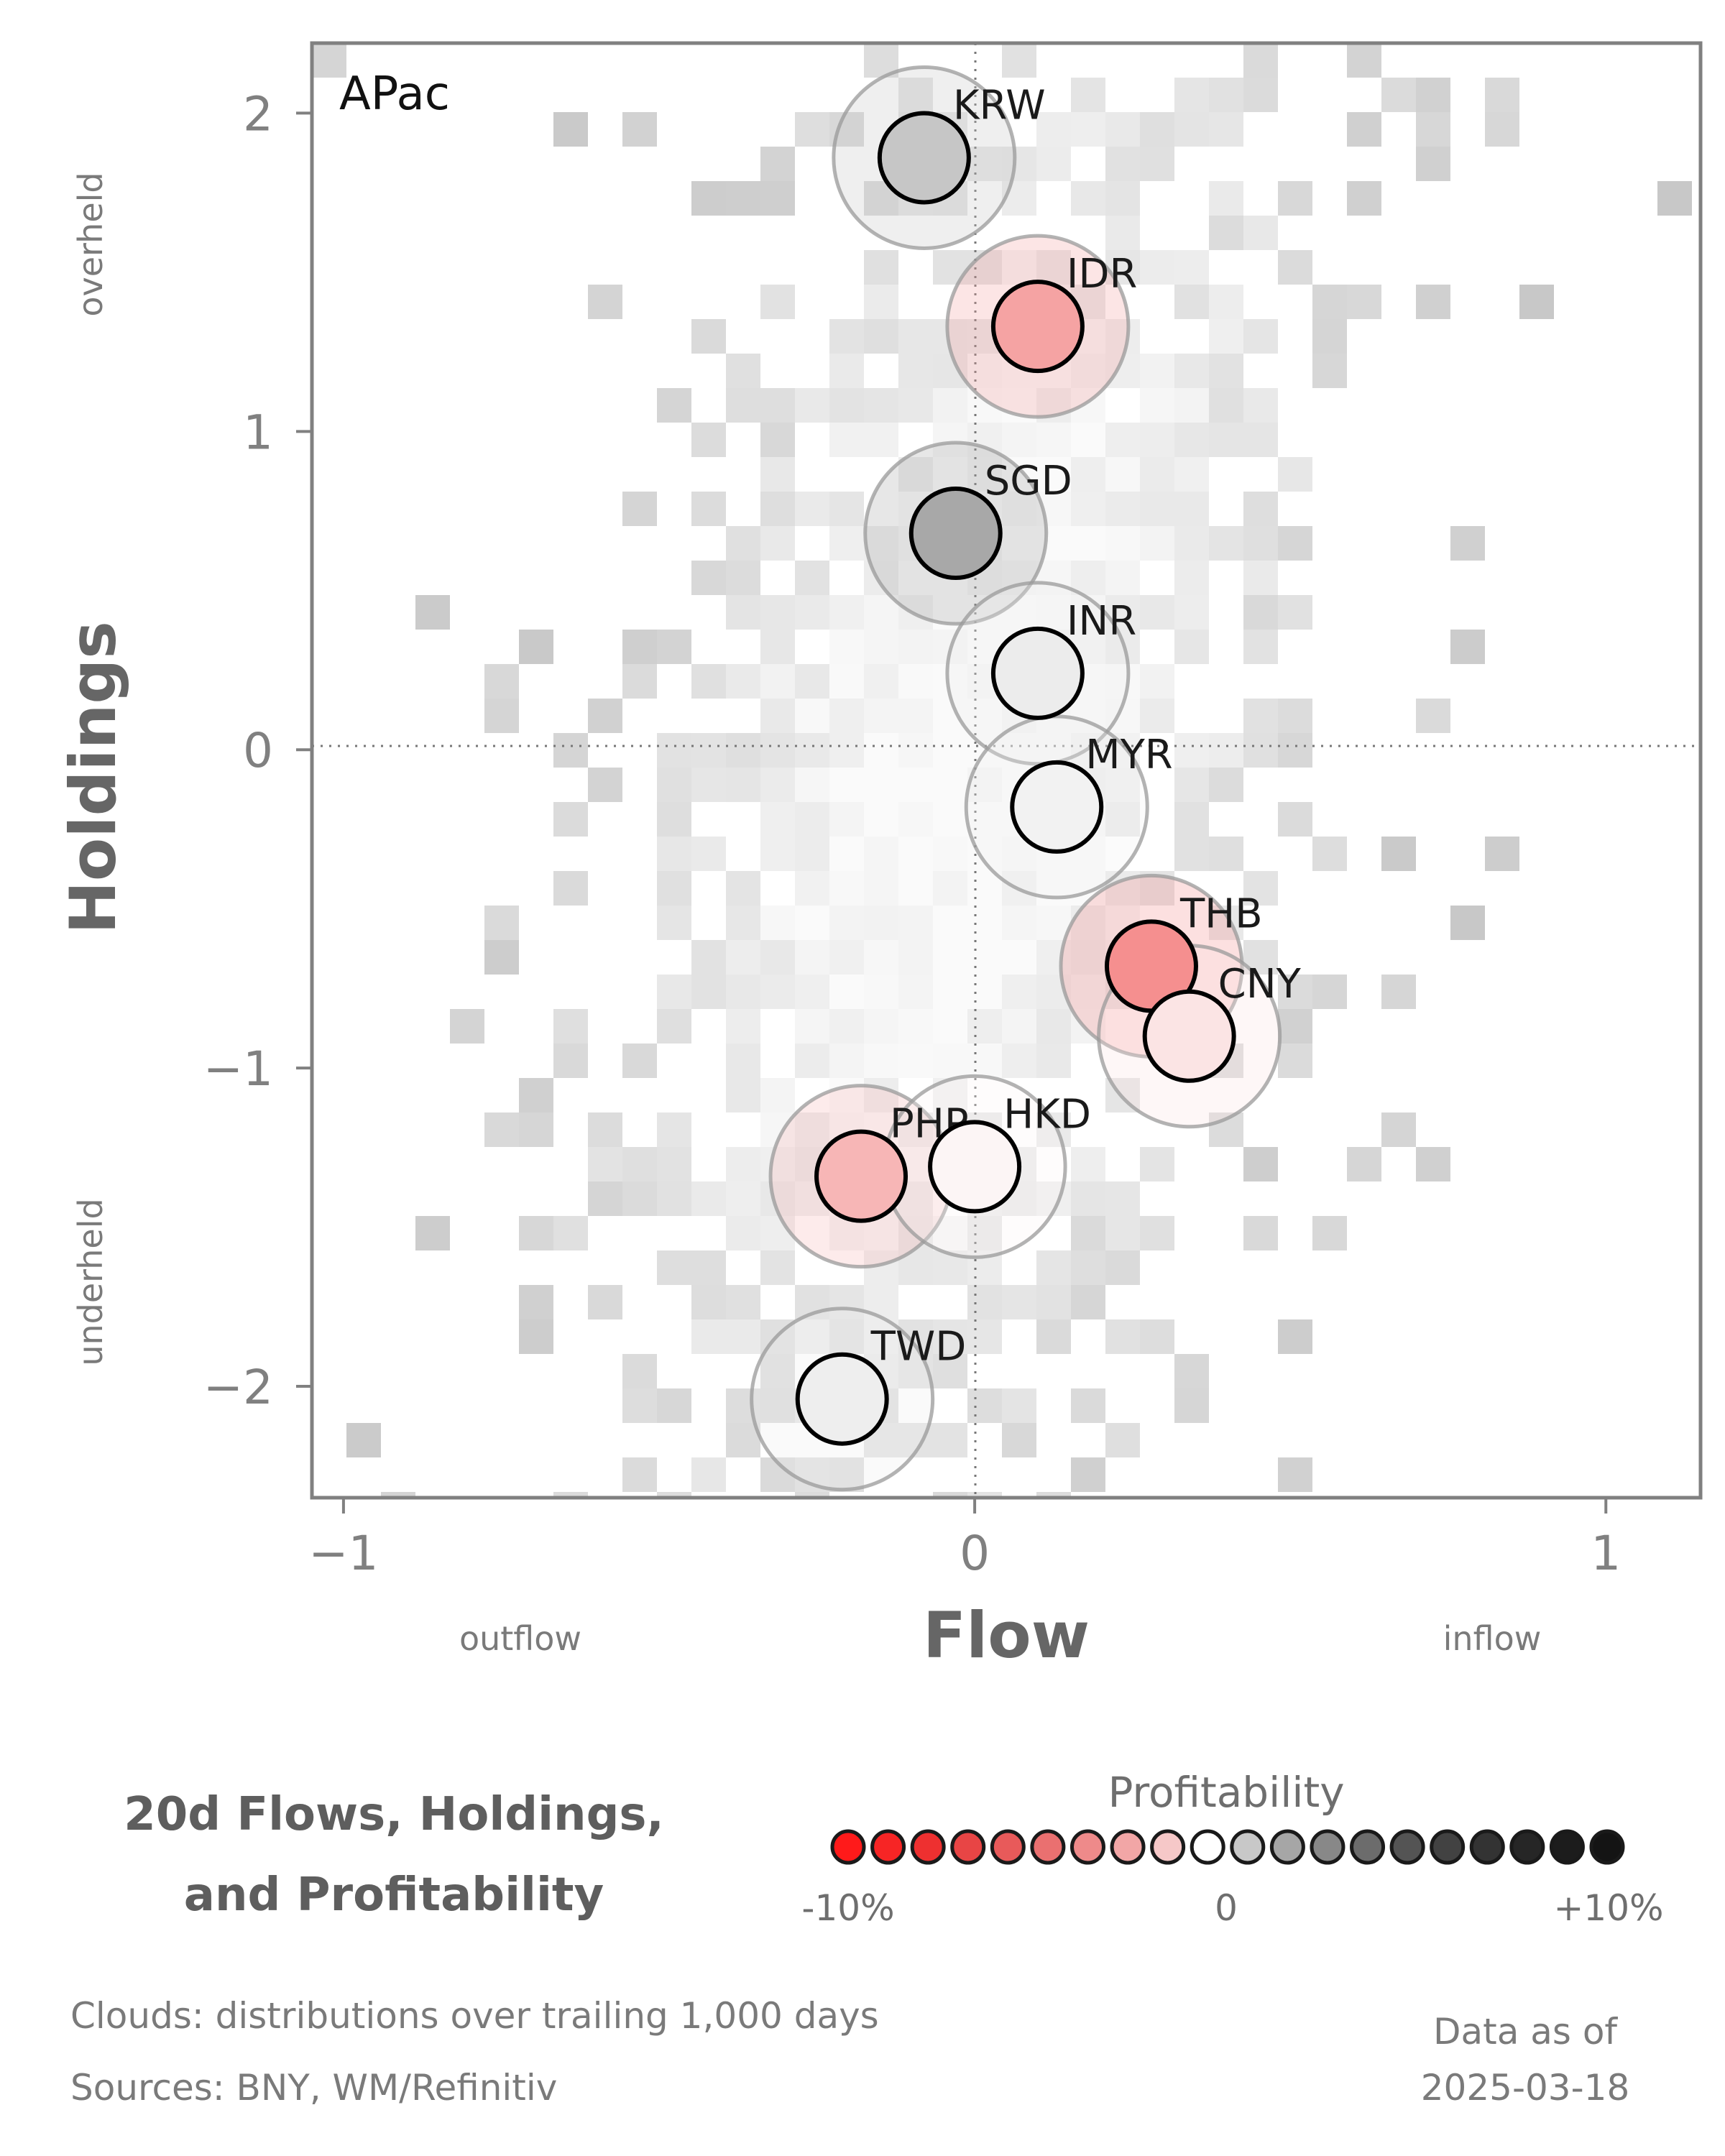 The width and height of the screenshot is (1725, 2156). What do you see at coordinates (520, 1638) in the screenshot?
I see `x-side-label-outflow: outflow` at bounding box center [520, 1638].